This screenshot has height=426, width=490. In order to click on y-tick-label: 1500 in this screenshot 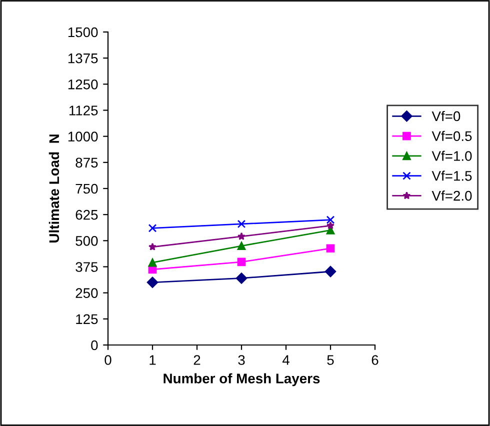, I will do `click(83, 32)`.